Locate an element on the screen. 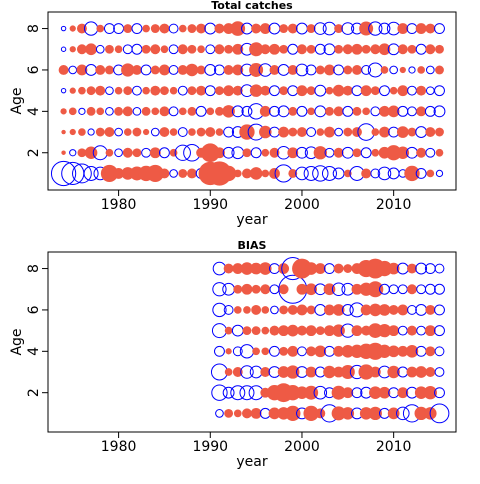 The width and height of the screenshot is (480, 484). y-tick-label: 4 is located at coordinates (34, 111).